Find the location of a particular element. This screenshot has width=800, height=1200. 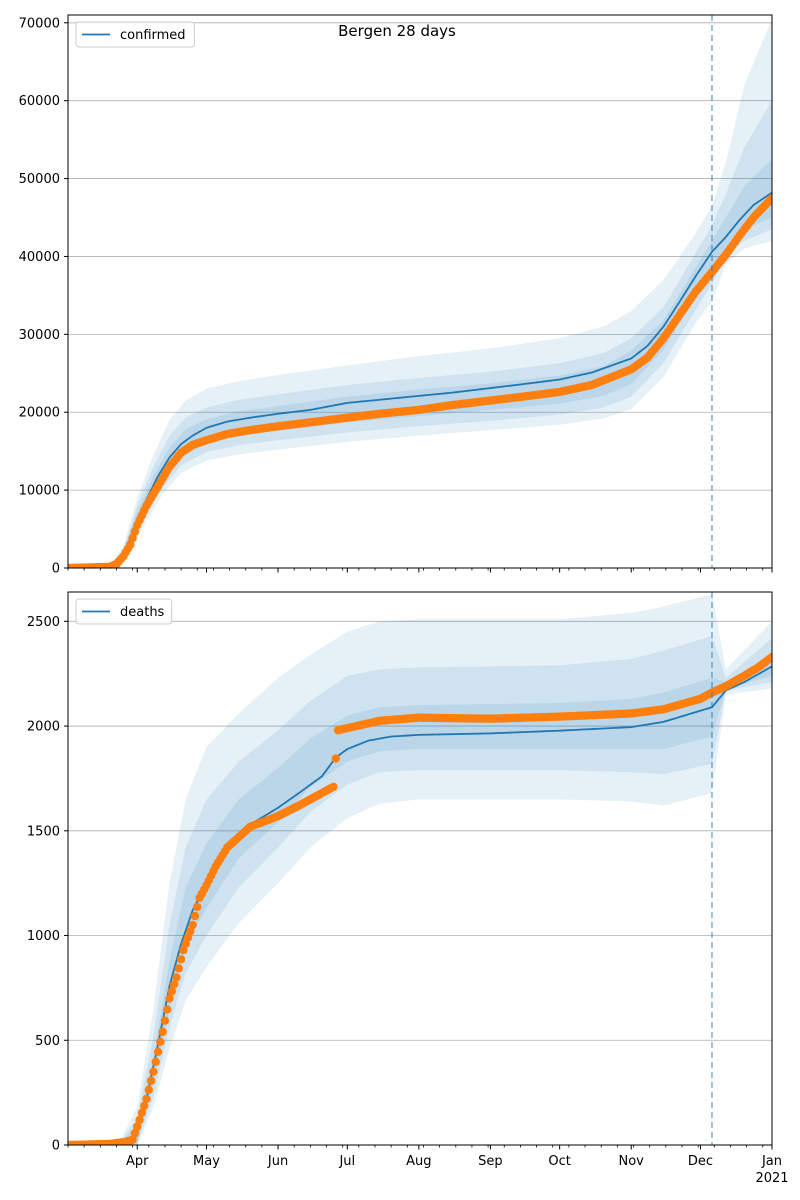

x-tick-label: Nov is located at coordinates (632, 1161).